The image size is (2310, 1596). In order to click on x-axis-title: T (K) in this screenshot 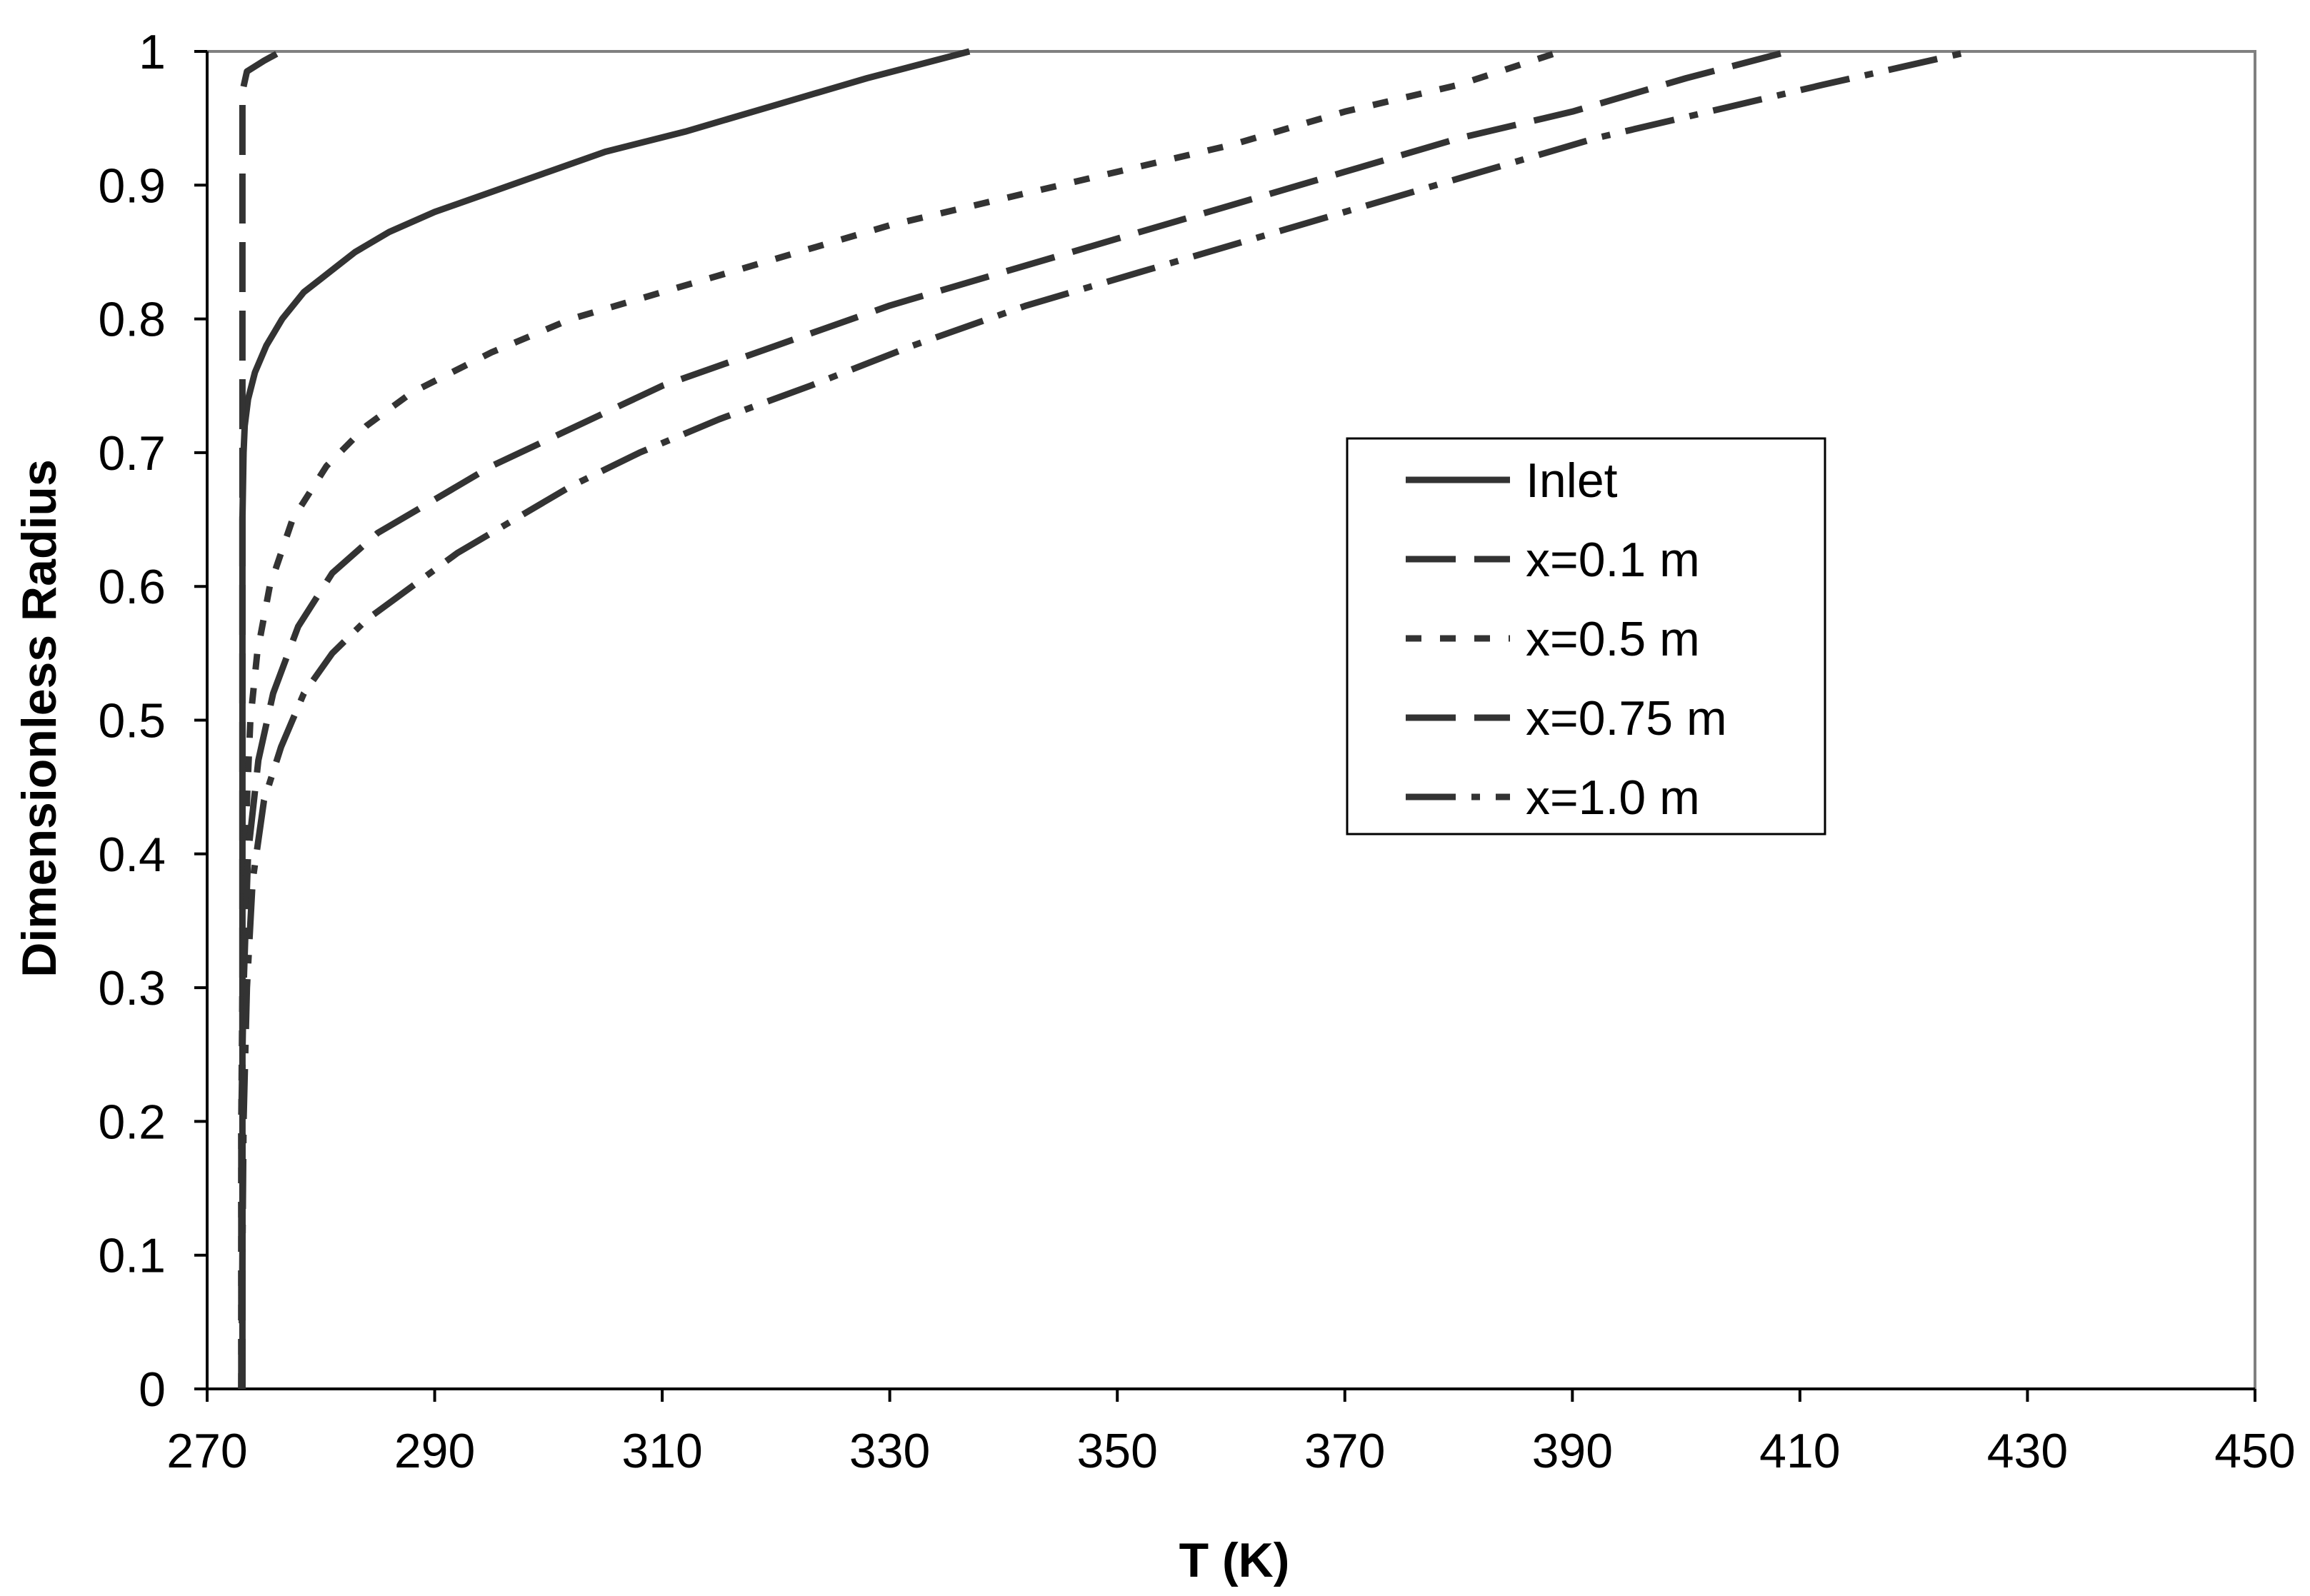, I will do `click(1234, 1560)`.